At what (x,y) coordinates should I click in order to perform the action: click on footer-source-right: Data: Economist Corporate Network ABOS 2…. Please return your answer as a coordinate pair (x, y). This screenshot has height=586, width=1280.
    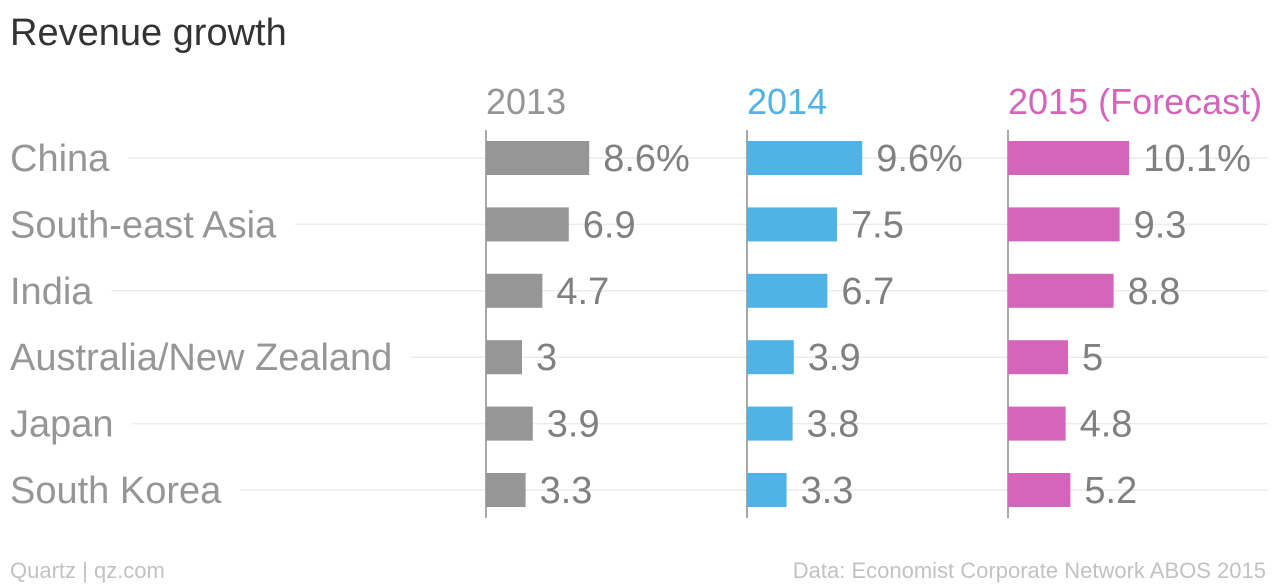
    Looking at the image, I should click on (1029, 570).